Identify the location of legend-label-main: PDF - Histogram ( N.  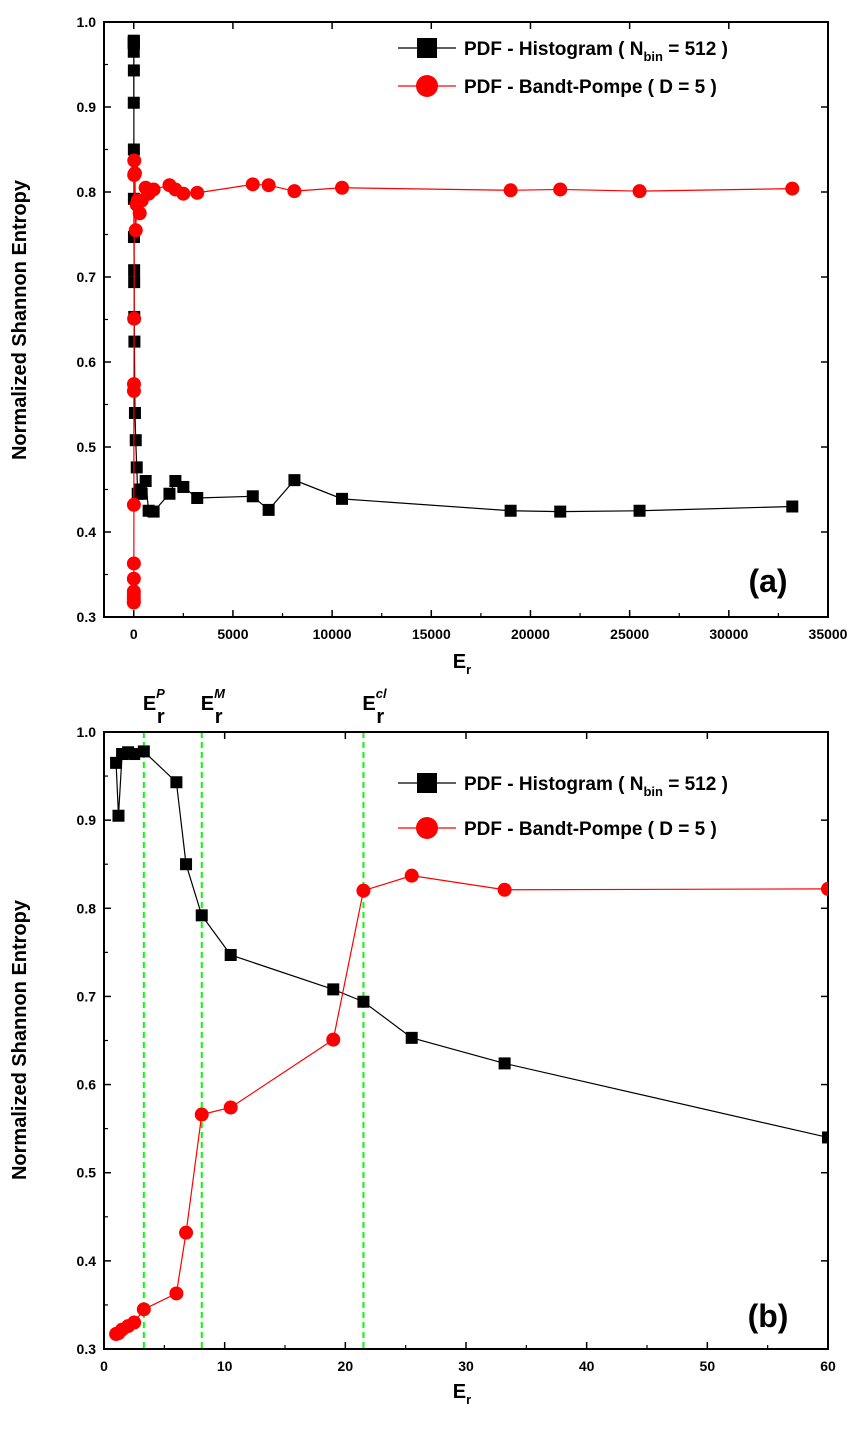
(553, 49).